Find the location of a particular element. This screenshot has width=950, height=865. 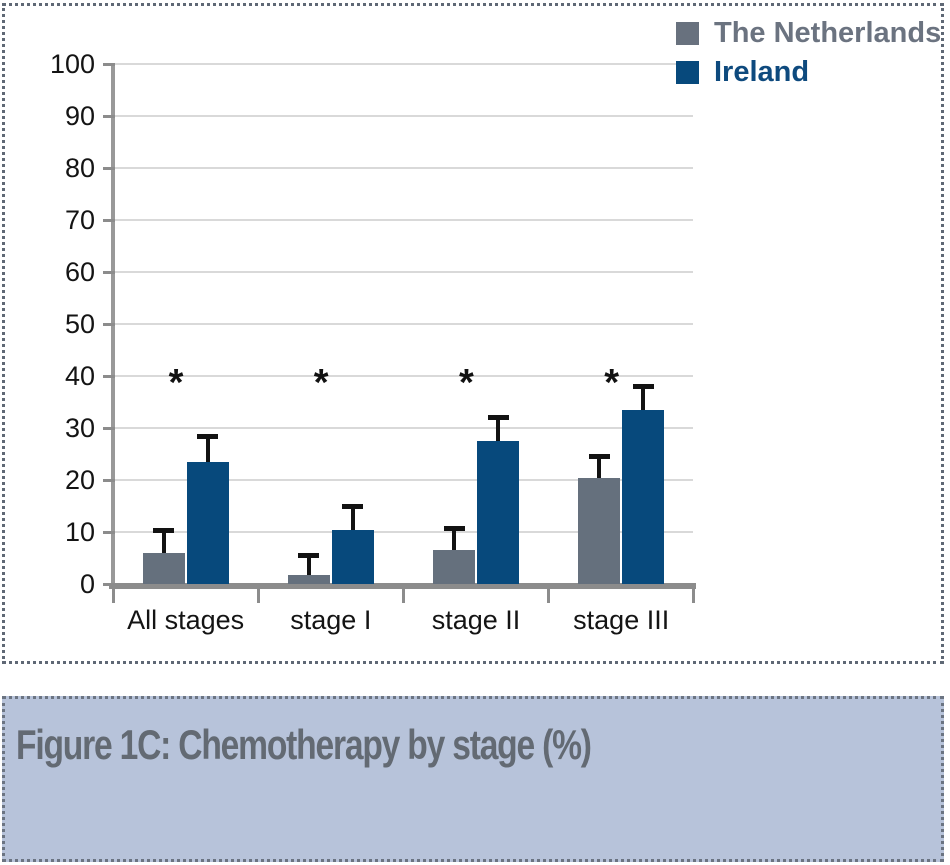

y-axis-tick-label: 10 is located at coordinates (79, 532).